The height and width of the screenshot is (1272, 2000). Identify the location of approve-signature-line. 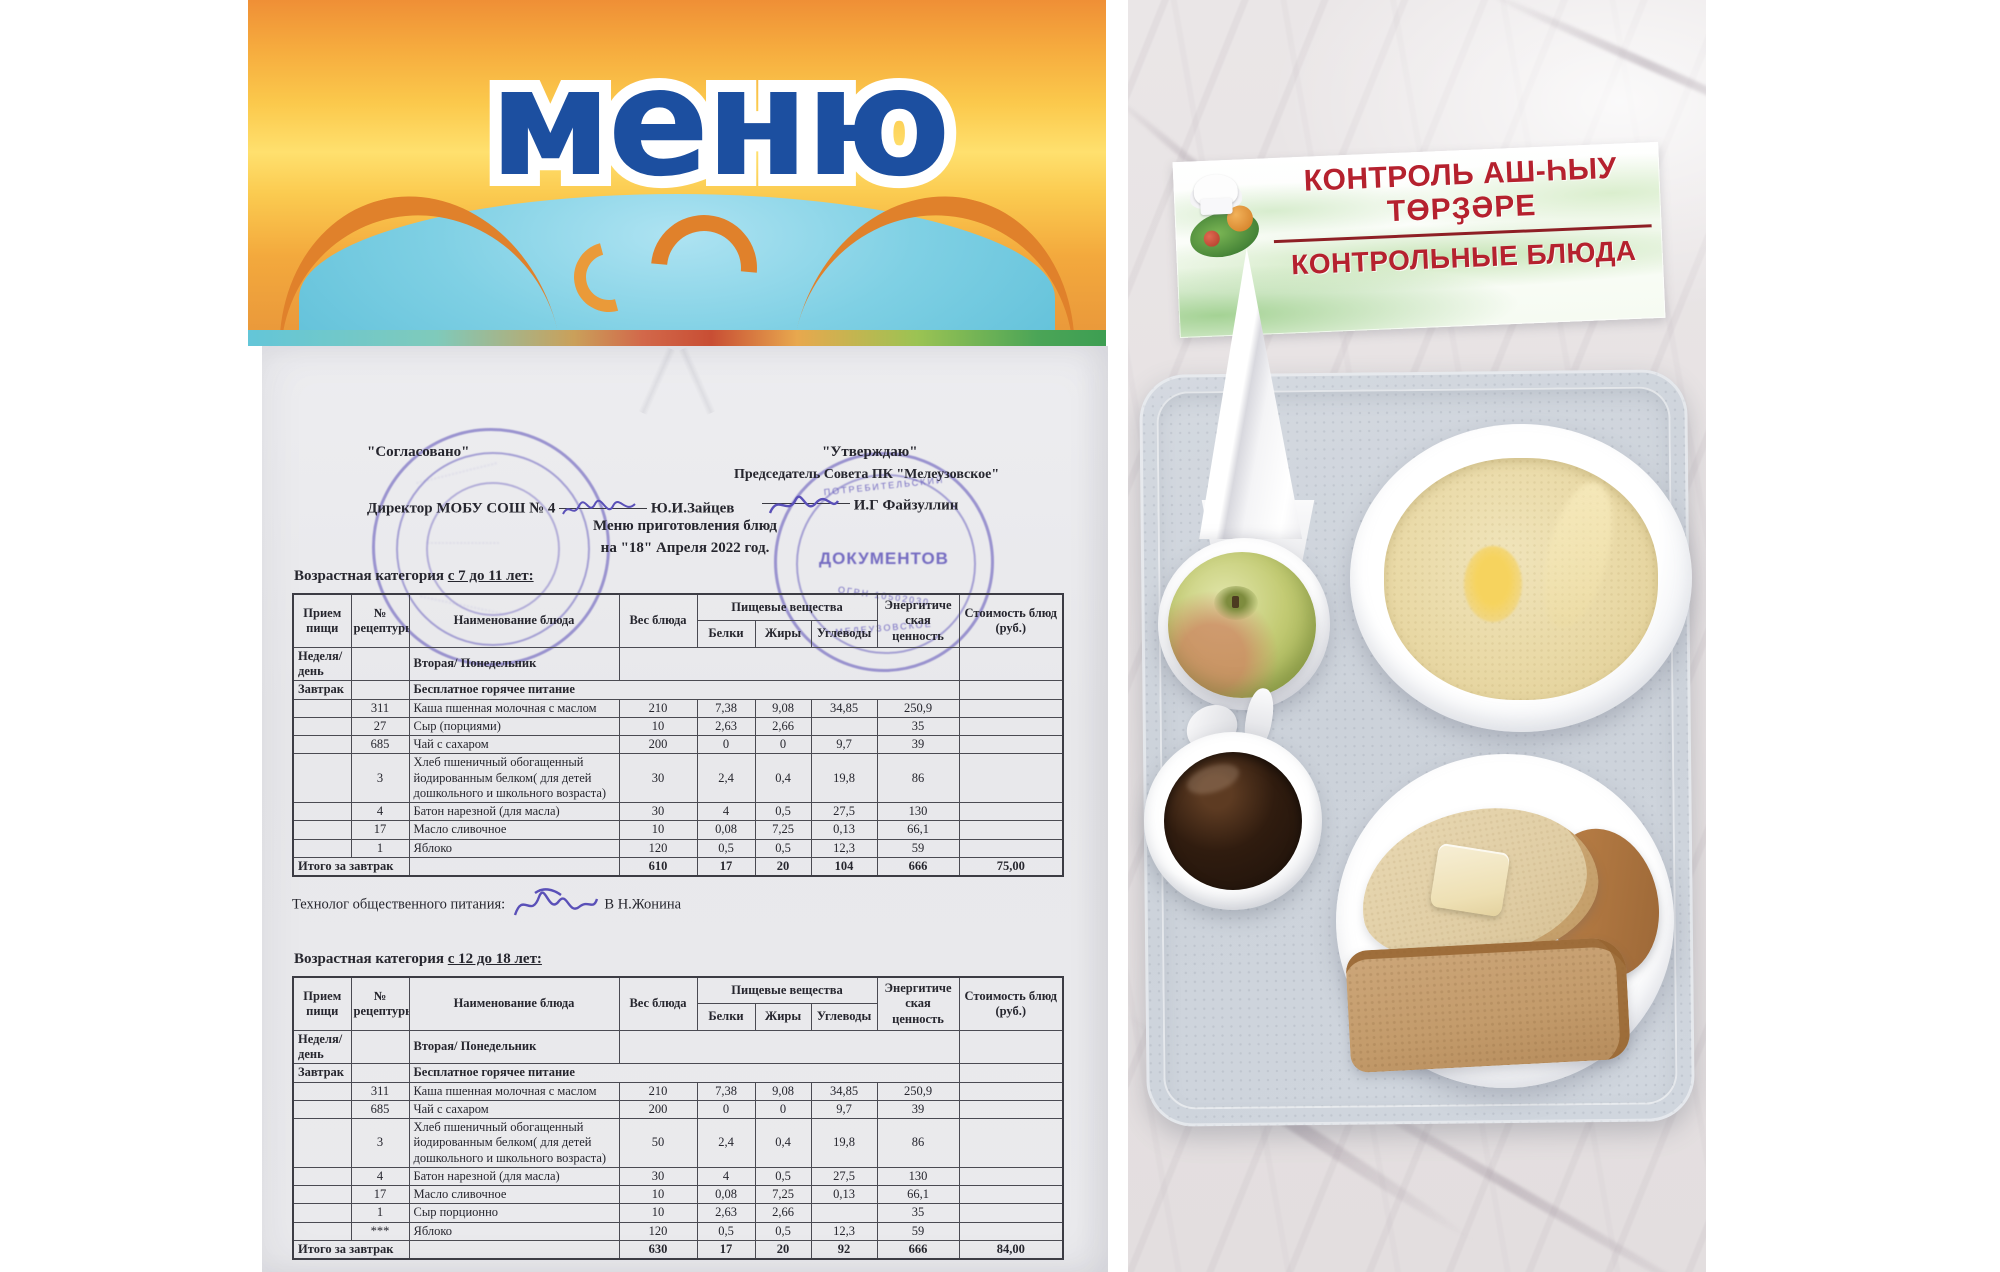
(806, 502).